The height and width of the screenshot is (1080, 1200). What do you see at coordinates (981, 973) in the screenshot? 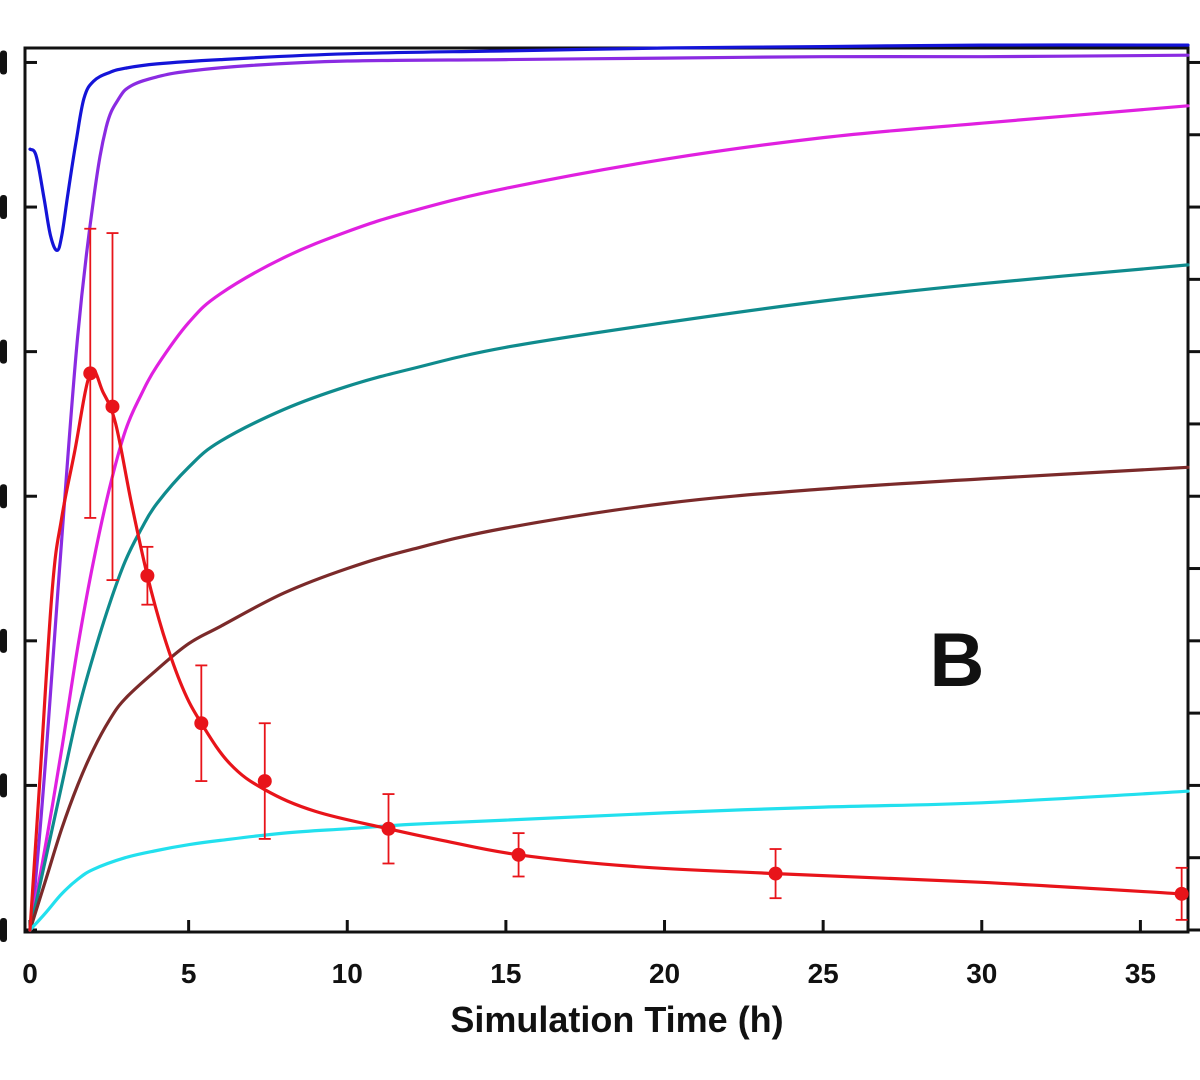
I see `x-tick-label-6: 30` at bounding box center [981, 973].